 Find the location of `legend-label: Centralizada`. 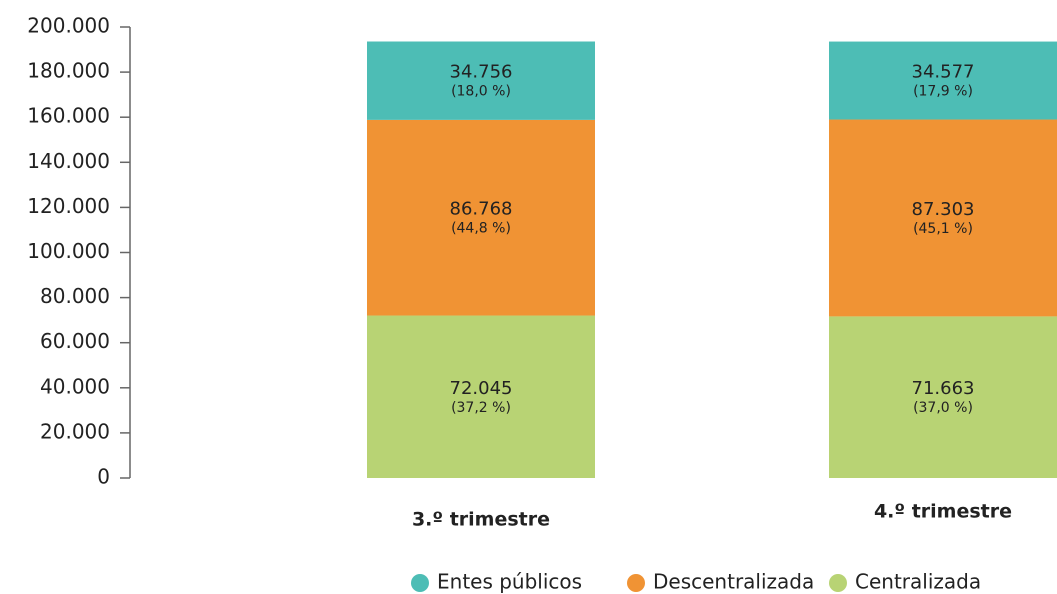

legend-label: Centralizada is located at coordinates (918, 582).